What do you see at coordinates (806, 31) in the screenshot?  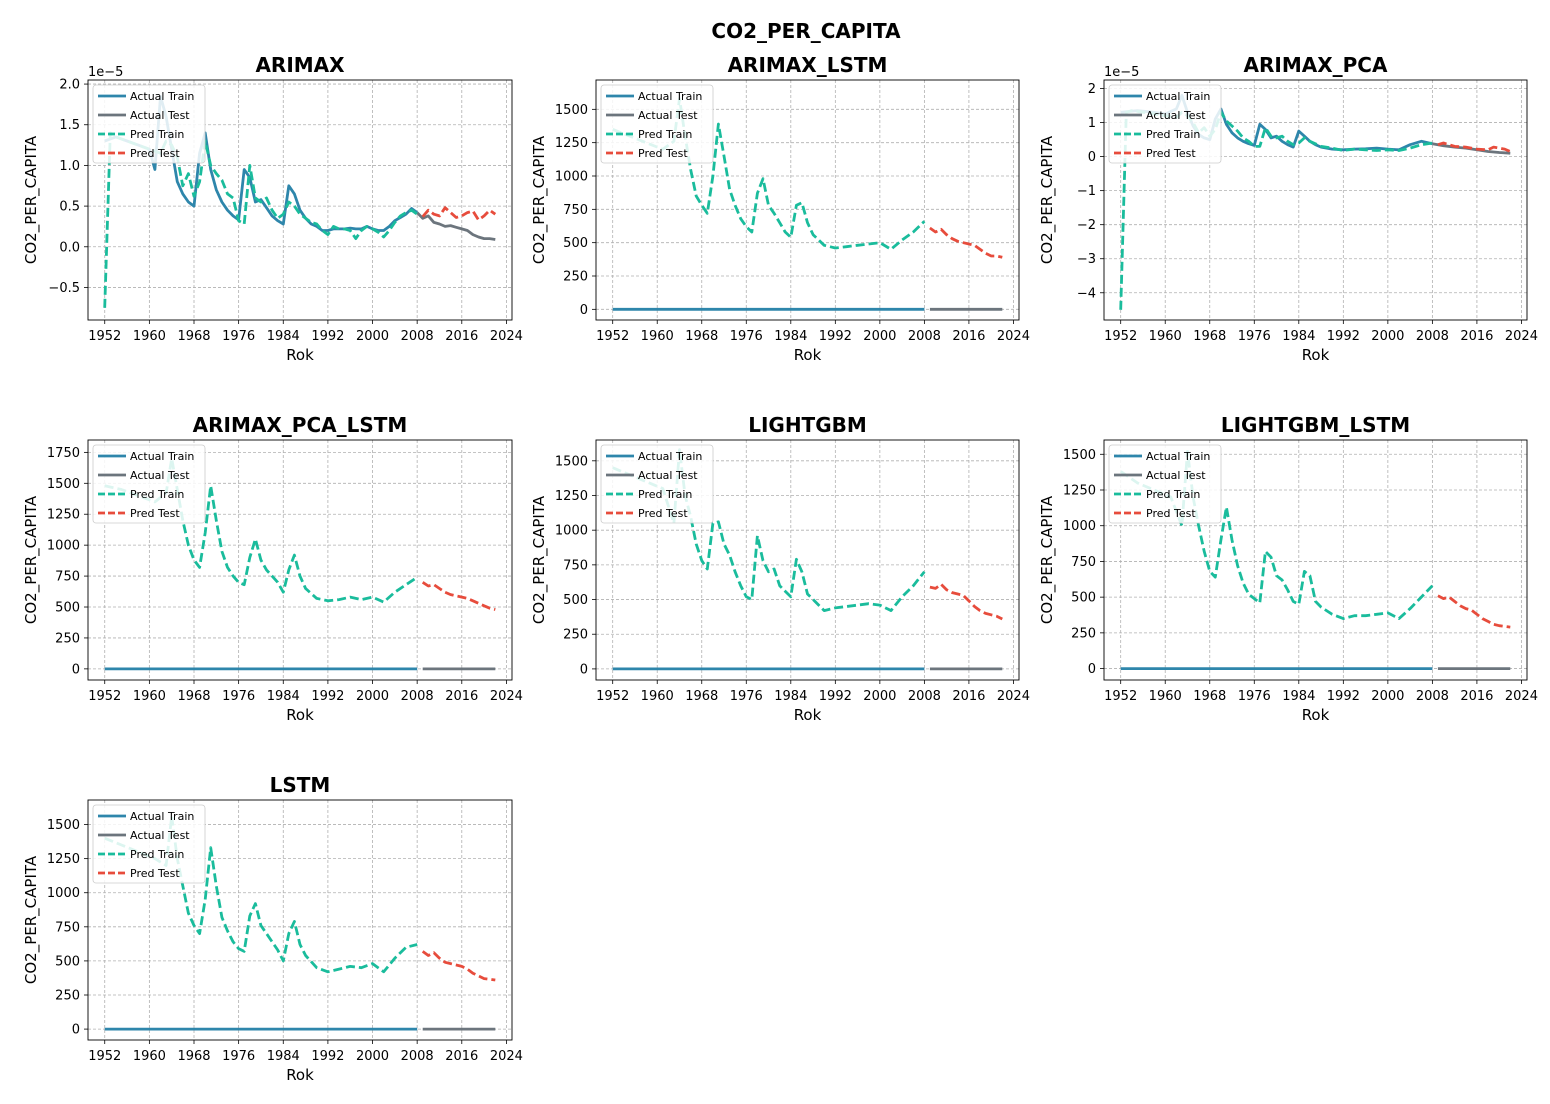 I see `figure-suptitle: CO2_PER_CAPITA` at bounding box center [806, 31].